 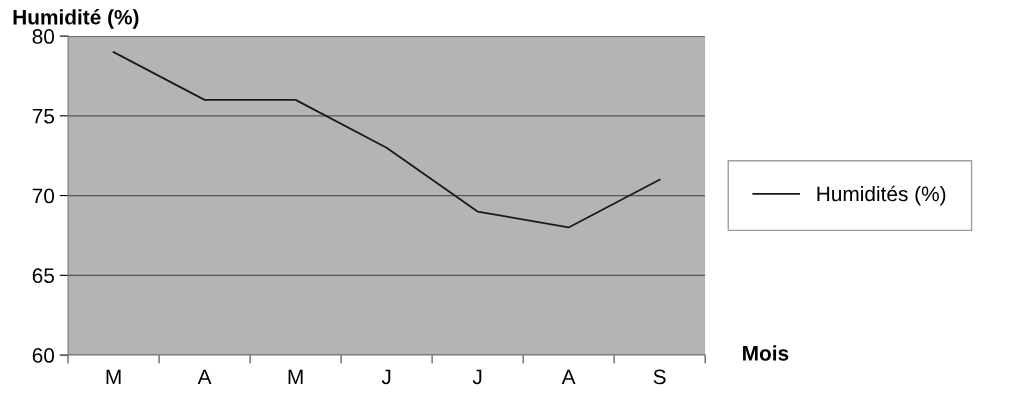 I want to click on y-tick-label: 80, so click(x=43, y=36).